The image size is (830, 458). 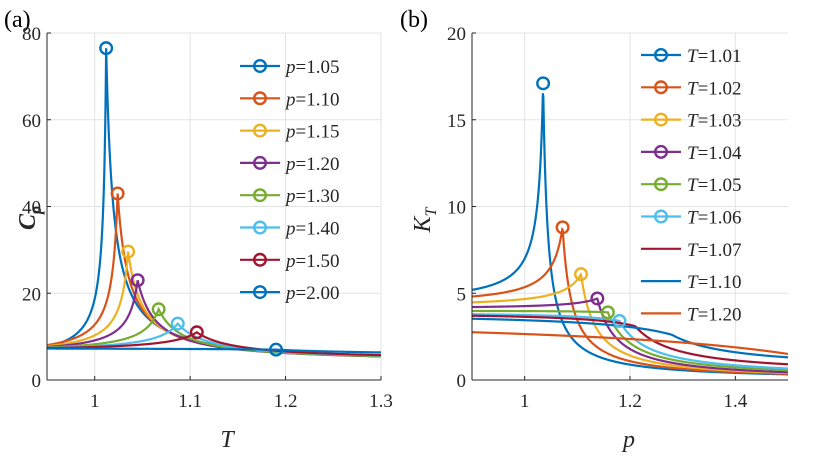 I want to click on panel-a-ylabel-main: C, so click(x=28, y=221).